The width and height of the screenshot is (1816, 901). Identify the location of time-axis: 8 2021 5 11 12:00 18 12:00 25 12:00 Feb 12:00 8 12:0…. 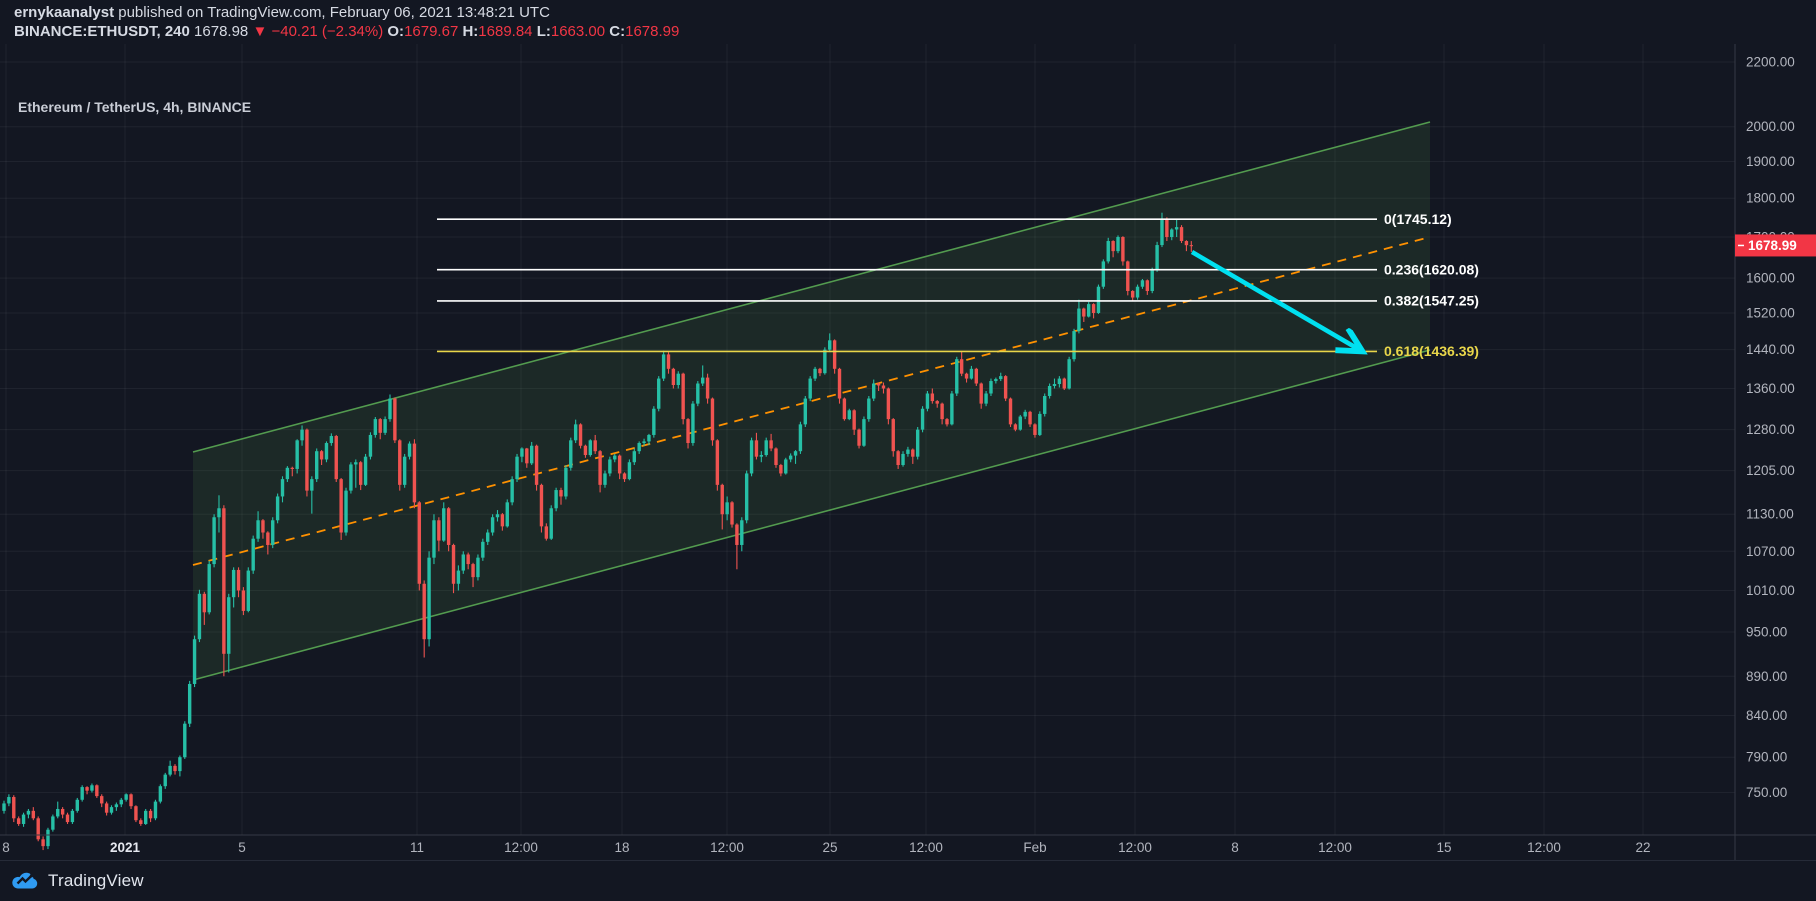
(908, 844).